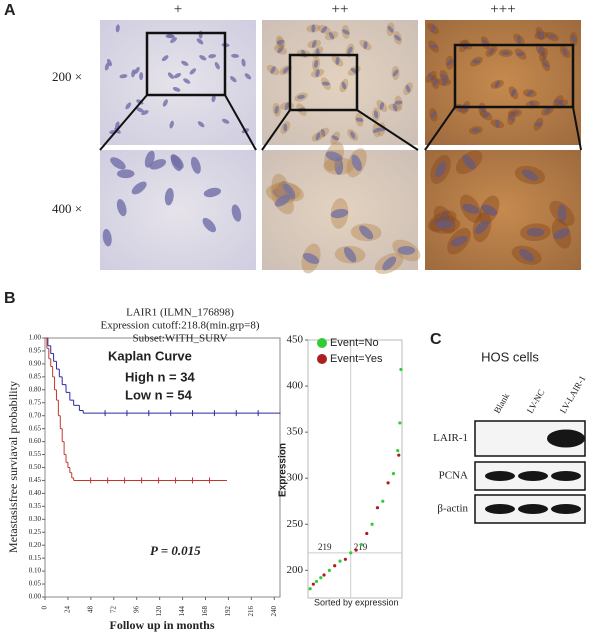 The height and width of the screenshot is (635, 600). Describe the element at coordinates (295, 340) in the screenshot. I see `y-tick-label: 450` at that location.